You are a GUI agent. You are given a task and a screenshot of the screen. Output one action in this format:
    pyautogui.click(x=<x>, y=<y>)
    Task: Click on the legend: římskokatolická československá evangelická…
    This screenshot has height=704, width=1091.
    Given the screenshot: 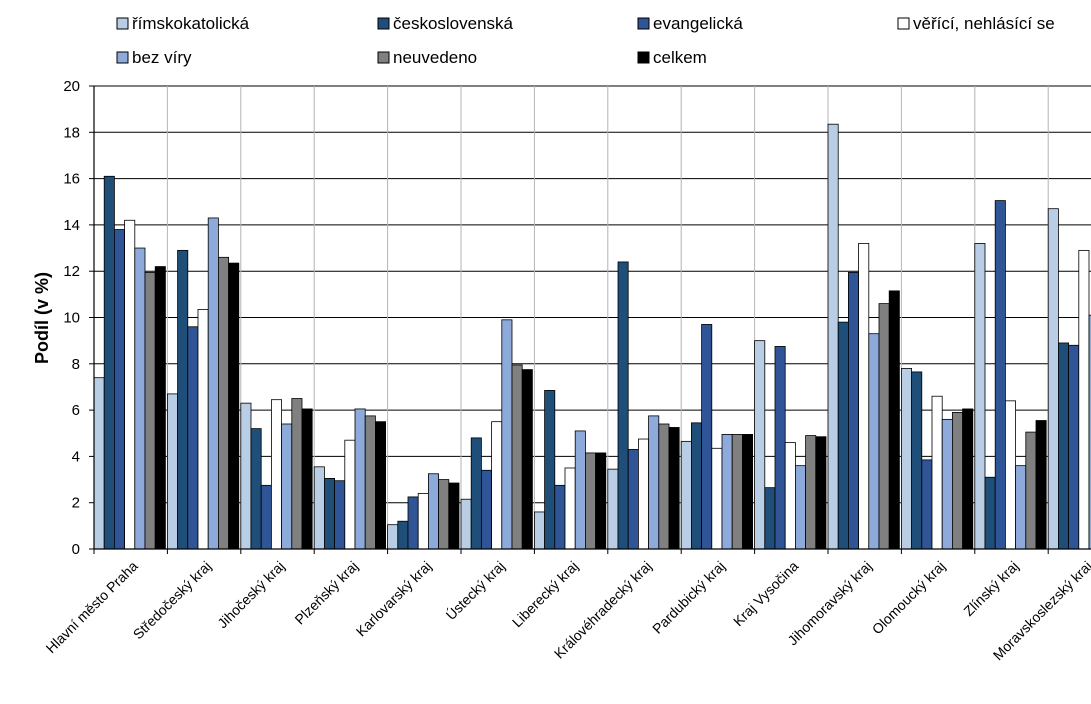 What is the action you would take?
    pyautogui.click(x=585, y=40)
    